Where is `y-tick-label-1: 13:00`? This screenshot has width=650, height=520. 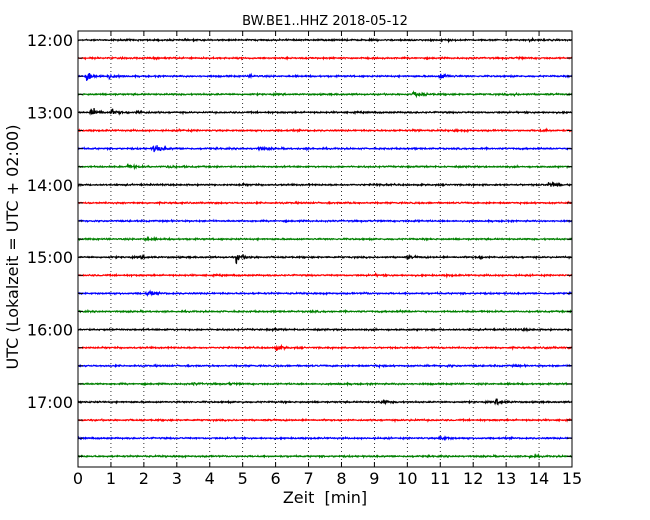 y-tick-label-1: 13:00 is located at coordinates (50, 112).